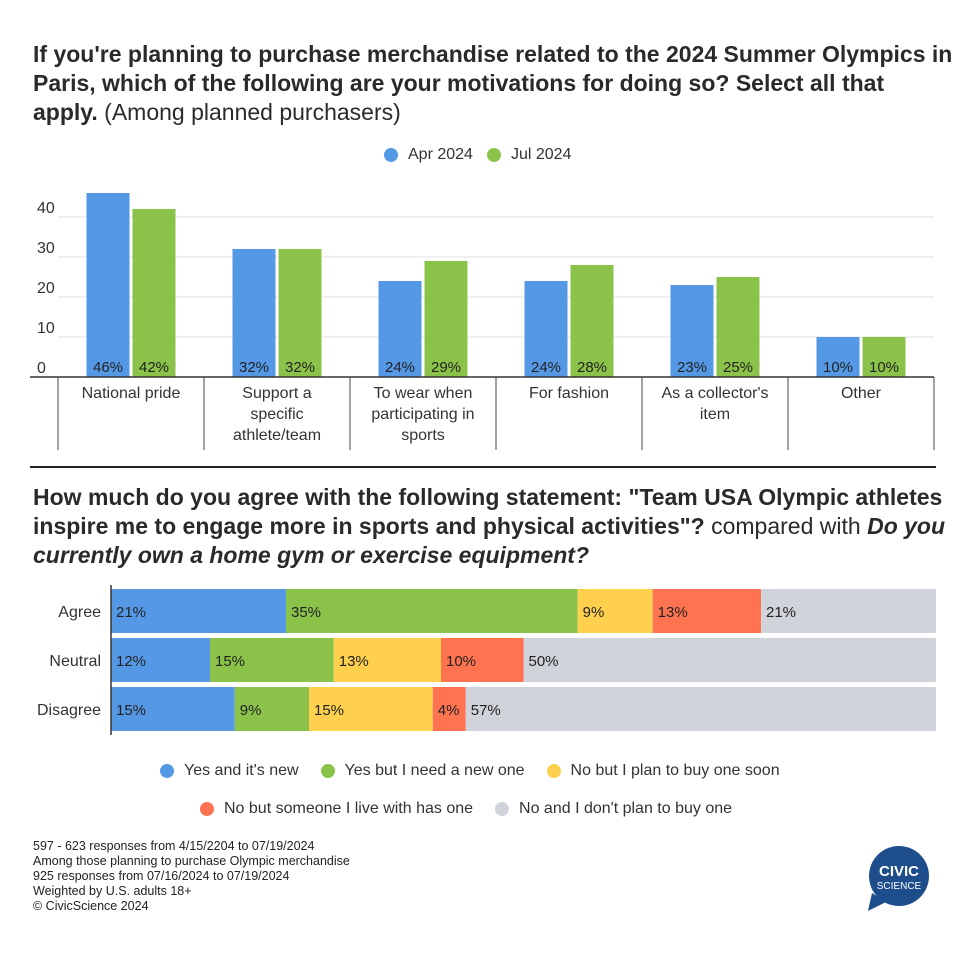 Image resolution: width=966 pixels, height=959 pixels. What do you see at coordinates (46, 208) in the screenshot?
I see `y-tick-label: 40` at bounding box center [46, 208].